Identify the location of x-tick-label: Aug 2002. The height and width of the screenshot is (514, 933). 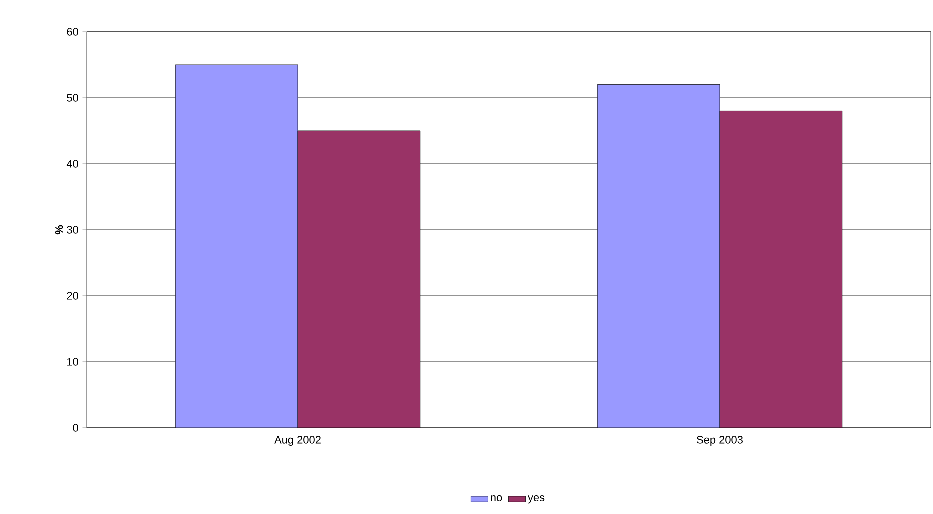
(297, 441).